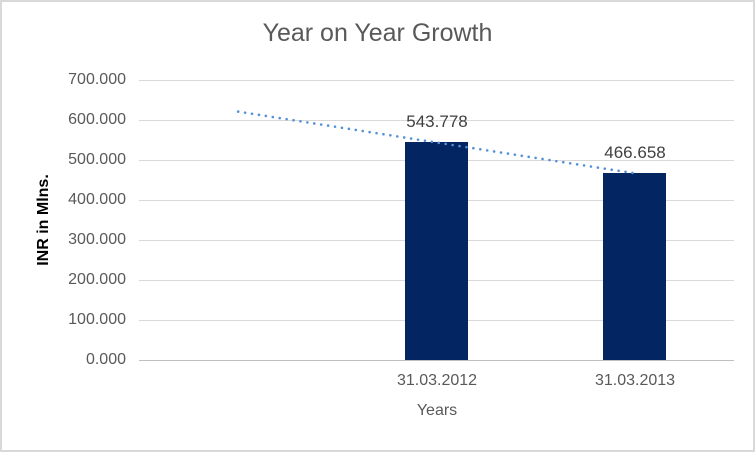 This screenshot has width=755, height=452. Describe the element at coordinates (436, 360) in the screenshot. I see `x-axis-line` at that location.